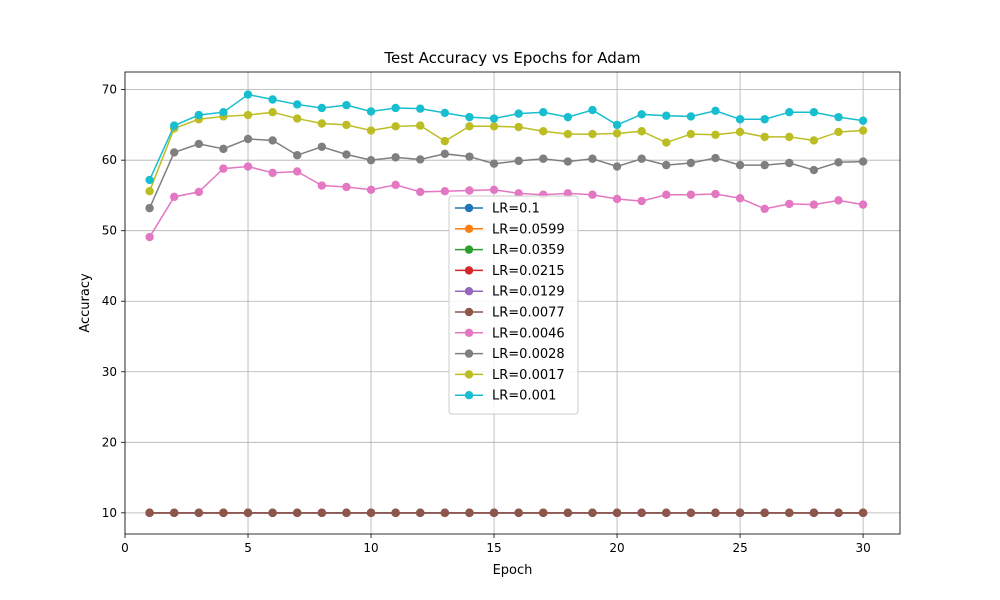 Image resolution: width=1000 pixels, height=600 pixels. Describe the element at coordinates (496, 544) in the screenshot. I see `x-axis-ticks: 0 5 10 15 20 25 30` at that location.